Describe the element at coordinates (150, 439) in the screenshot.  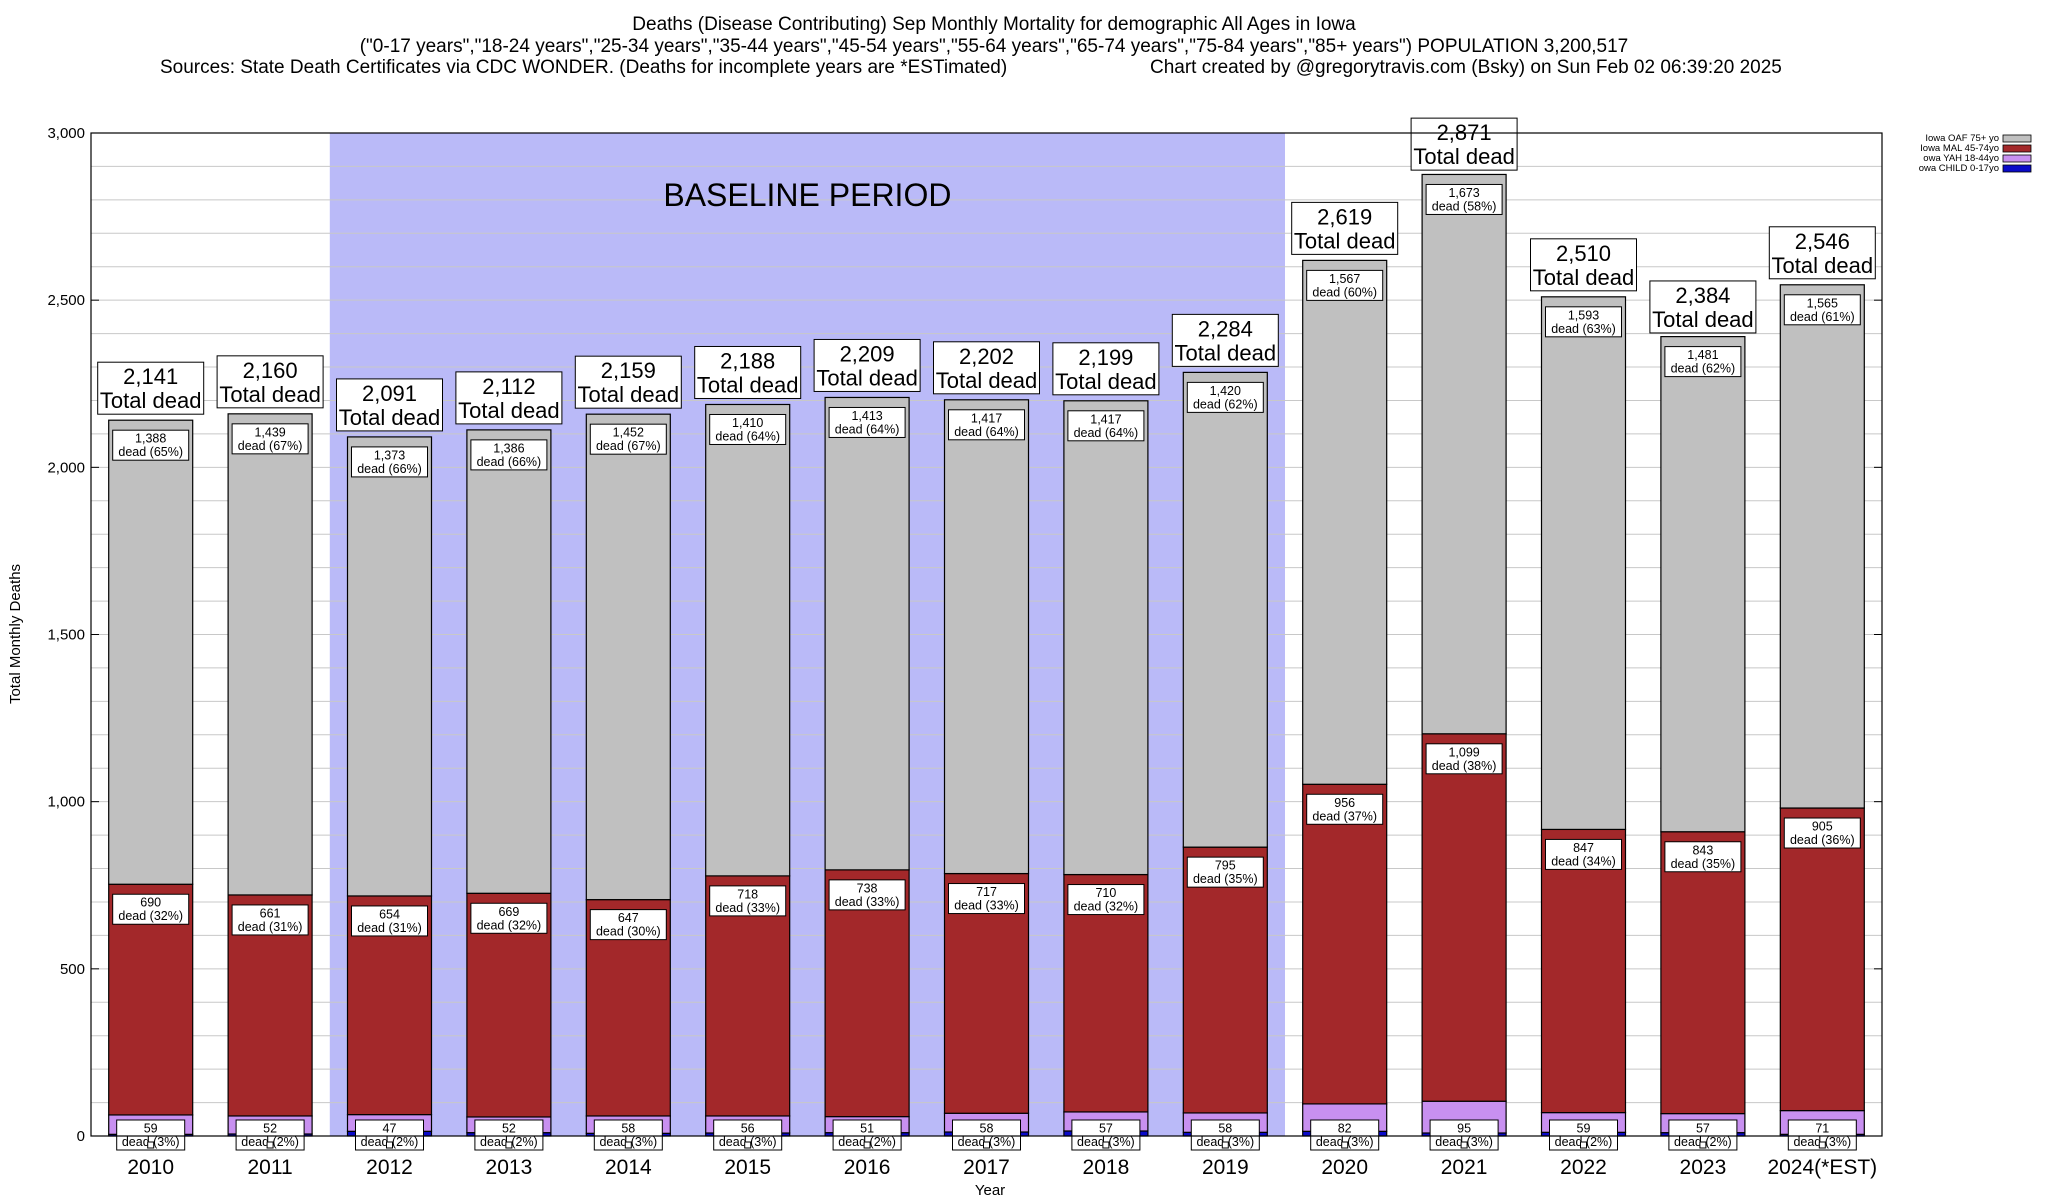
I see `oaf-label-value: 1,388` at that location.